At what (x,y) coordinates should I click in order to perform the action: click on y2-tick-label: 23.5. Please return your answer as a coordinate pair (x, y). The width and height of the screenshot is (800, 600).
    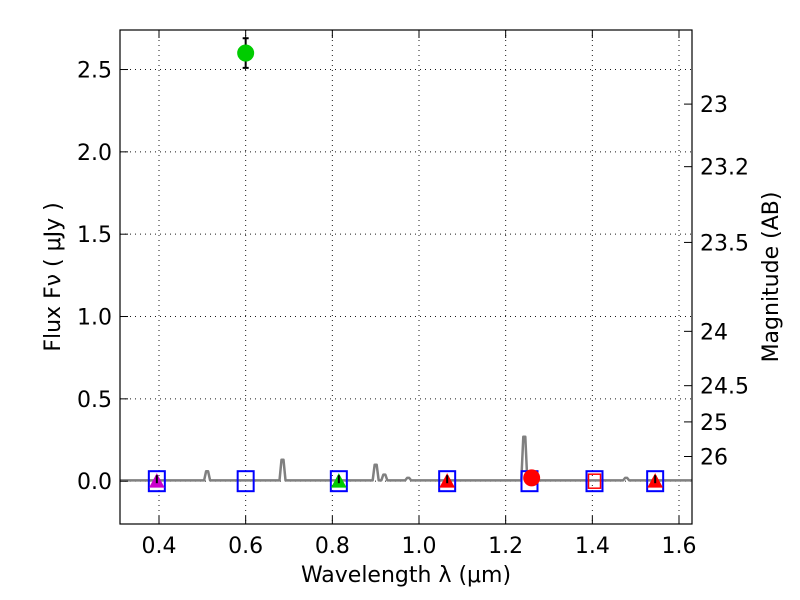
    Looking at the image, I should click on (724, 243).